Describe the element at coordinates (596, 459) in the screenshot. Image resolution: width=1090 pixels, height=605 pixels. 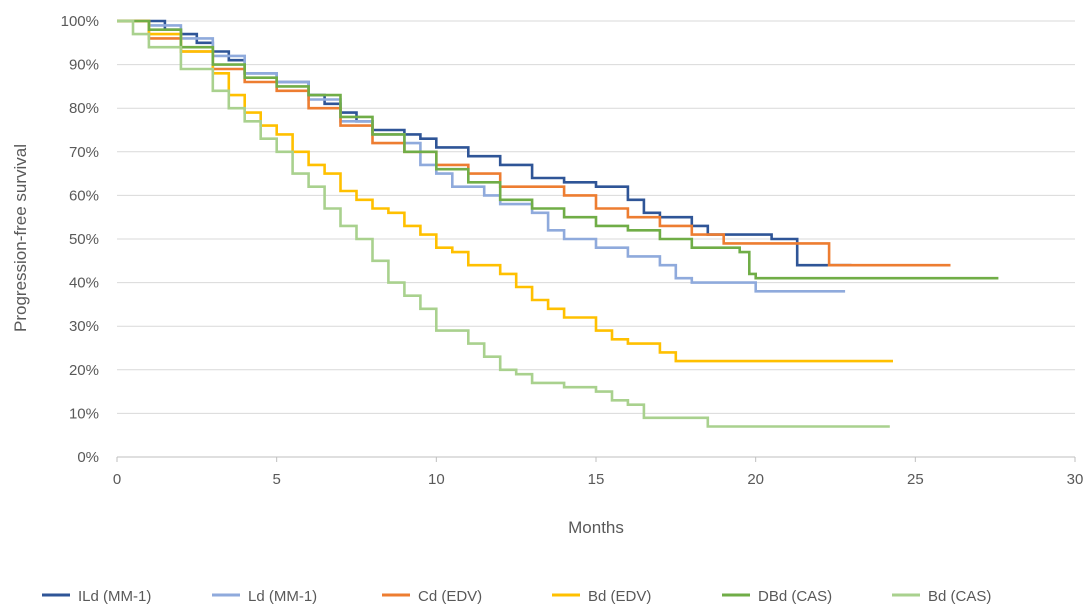
I see `axes` at that location.